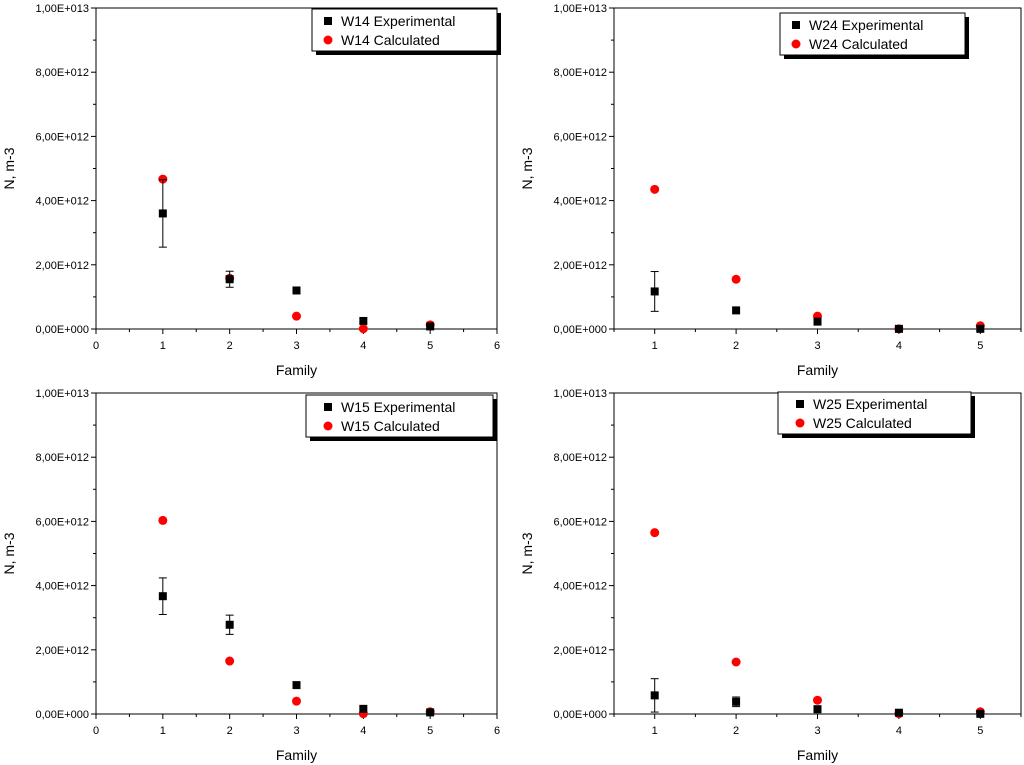 The image size is (1024, 765). I want to click on legend: W15 Experimental W15 Calculated, so click(401, 417).